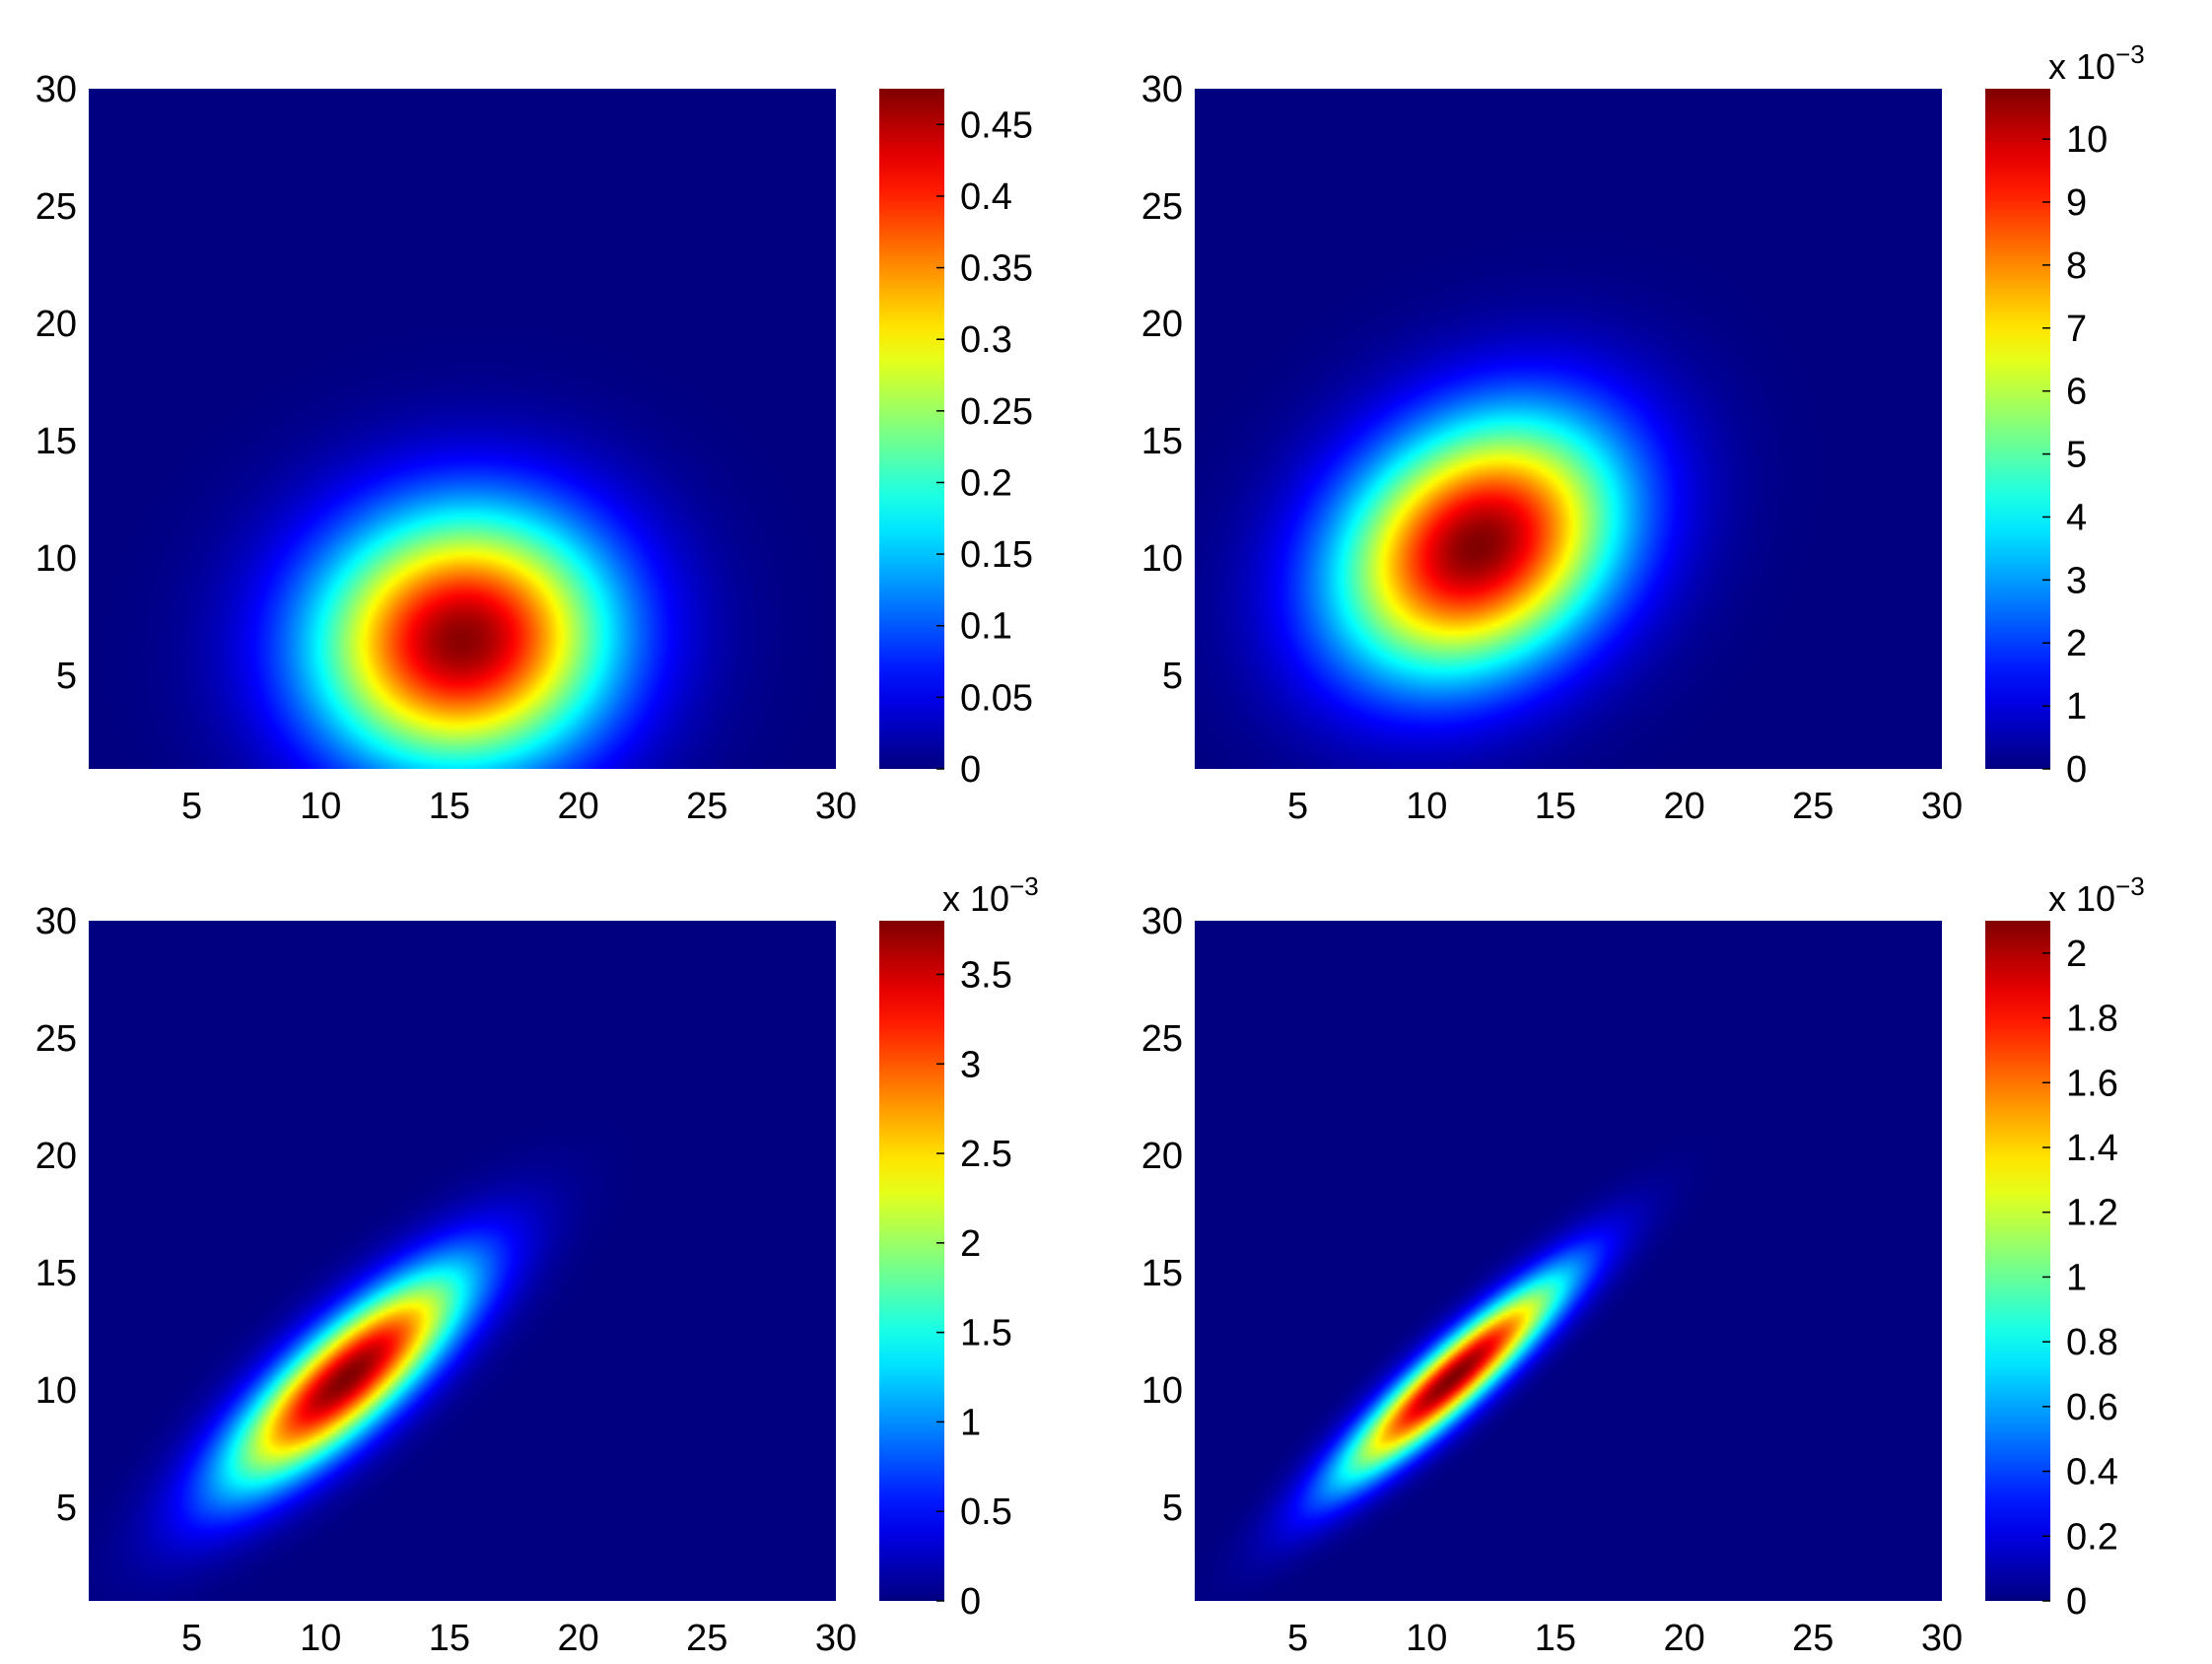  What do you see at coordinates (997, 555) in the screenshot?
I see `colorbar-tick-label: 0.15` at bounding box center [997, 555].